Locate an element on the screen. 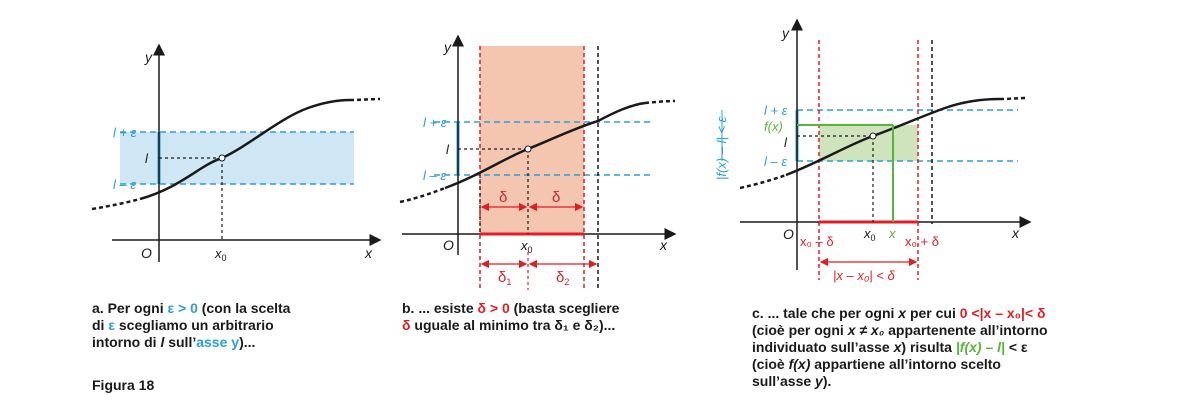 The height and width of the screenshot is (419, 1192). delta-band is located at coordinates (532, 140).